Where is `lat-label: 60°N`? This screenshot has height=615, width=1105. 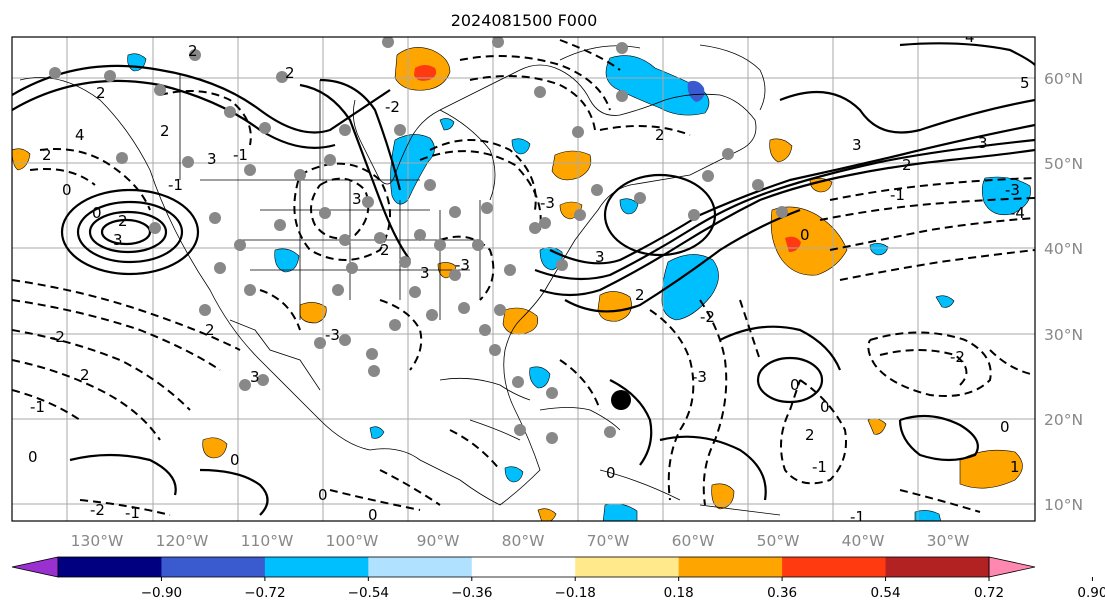
lat-label: 60°N is located at coordinates (1063, 79).